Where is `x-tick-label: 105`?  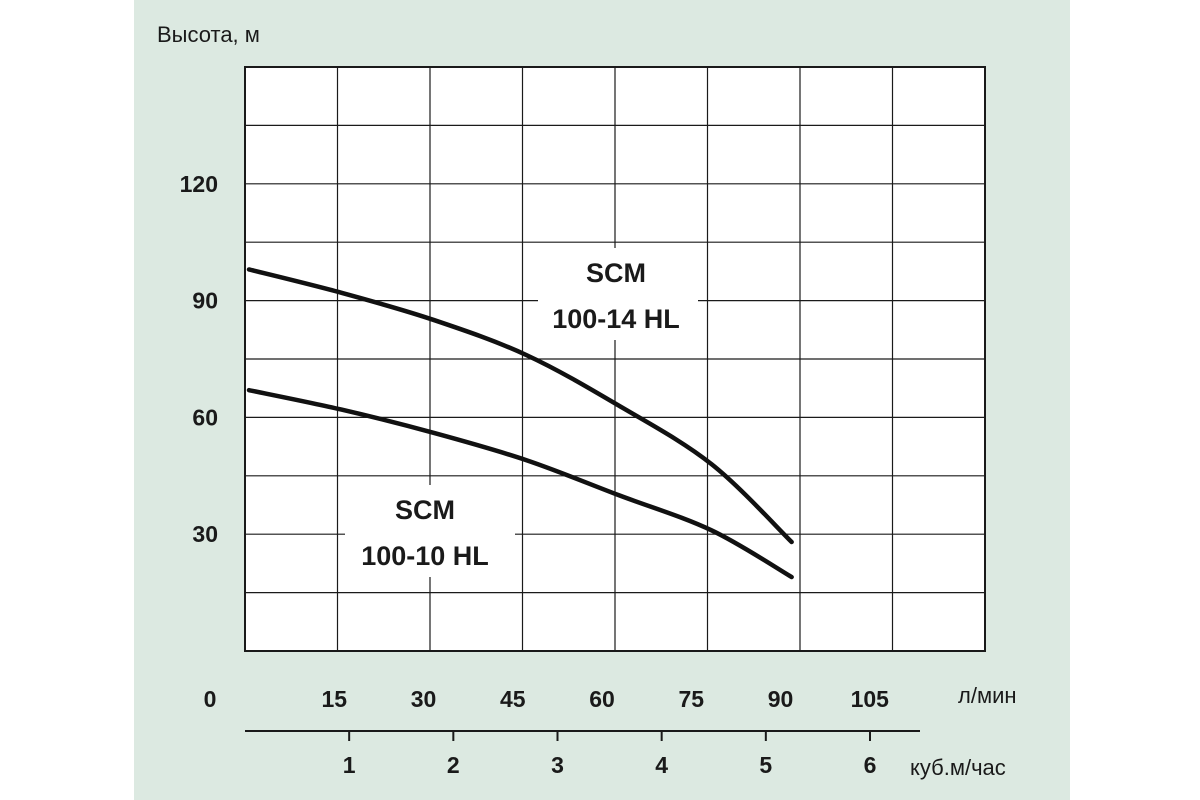 x-tick-label: 105 is located at coordinates (870, 699).